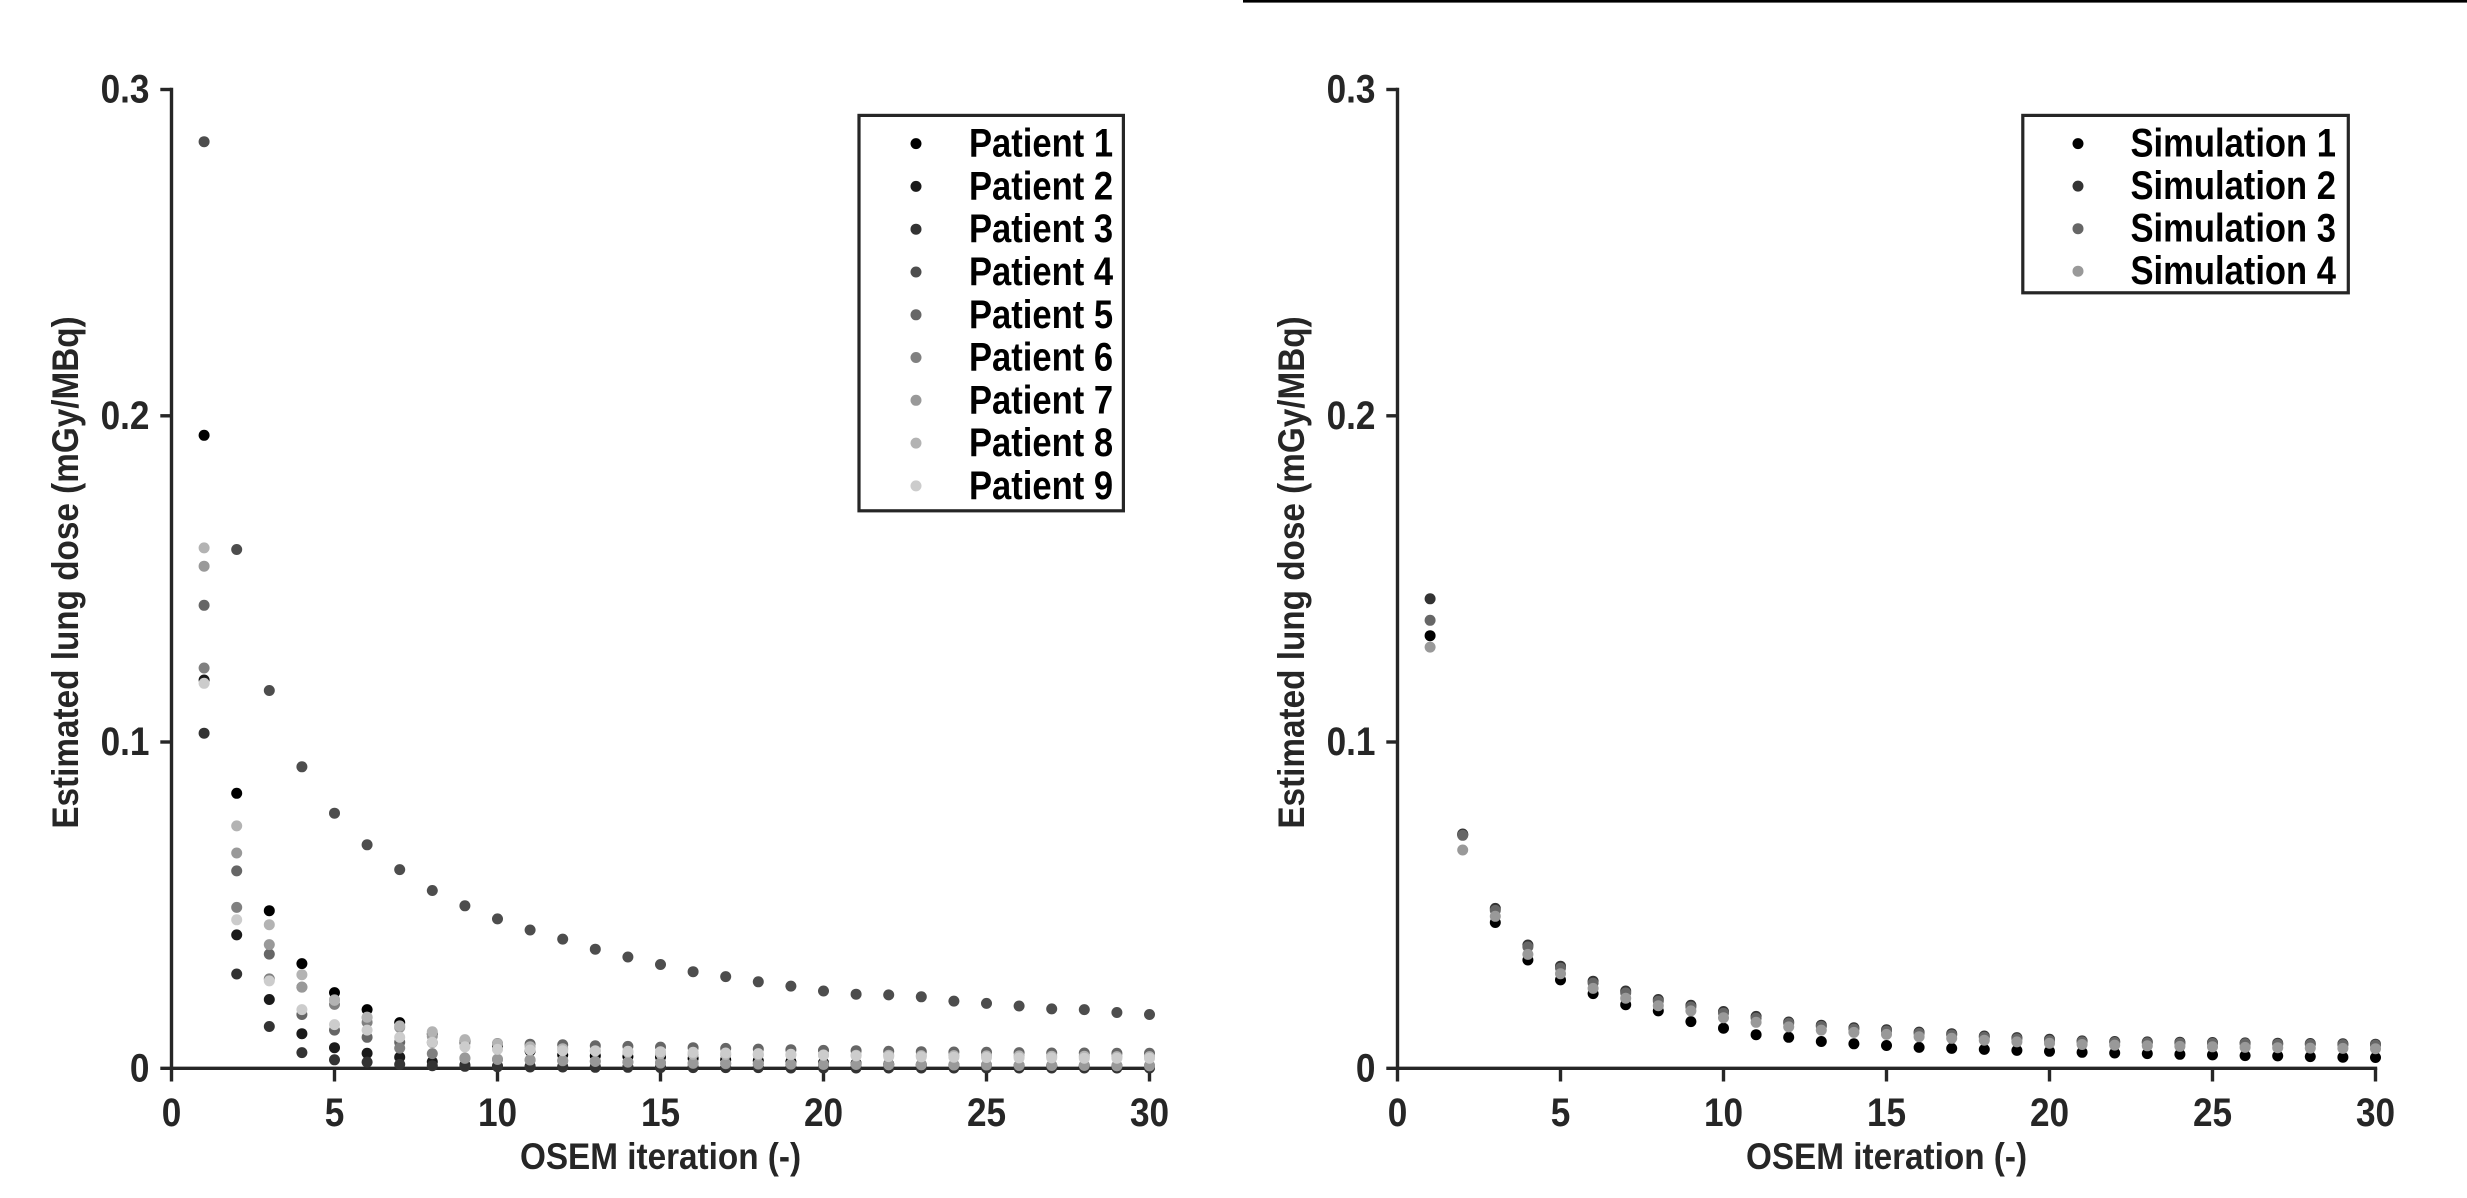 Image resolution: width=2467 pixels, height=1198 pixels. Describe the element at coordinates (1041, 485) in the screenshot. I see `svg-text: Patient 9` at that location.